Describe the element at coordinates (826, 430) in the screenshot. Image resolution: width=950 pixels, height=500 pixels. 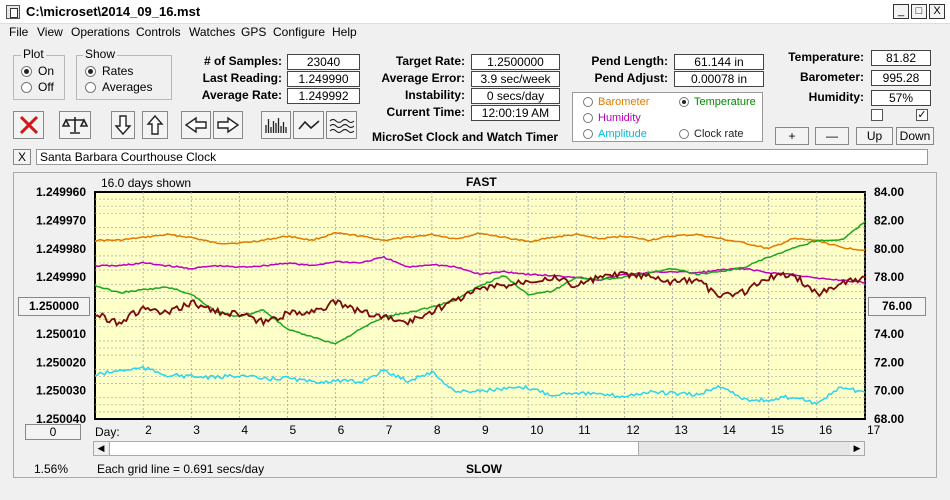
I see `day-tick-label: 16` at that location.